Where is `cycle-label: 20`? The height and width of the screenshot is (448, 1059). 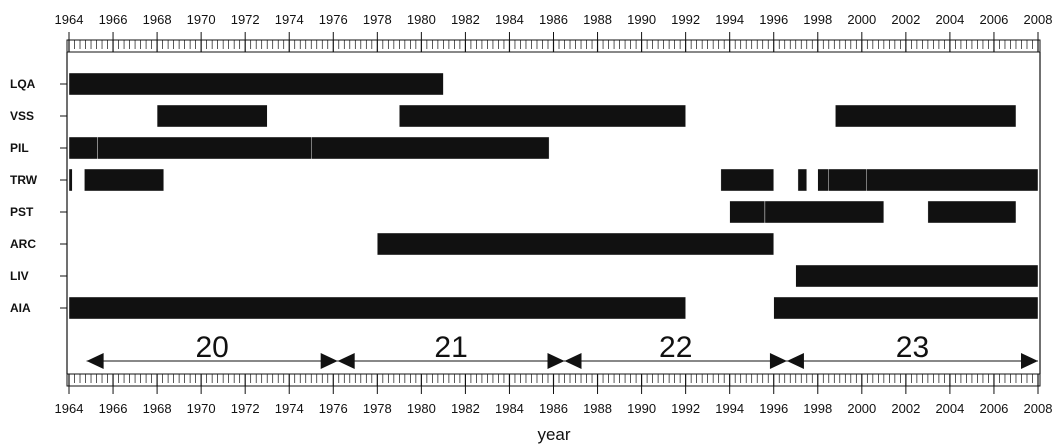 cycle-label: 20 is located at coordinates (211, 347).